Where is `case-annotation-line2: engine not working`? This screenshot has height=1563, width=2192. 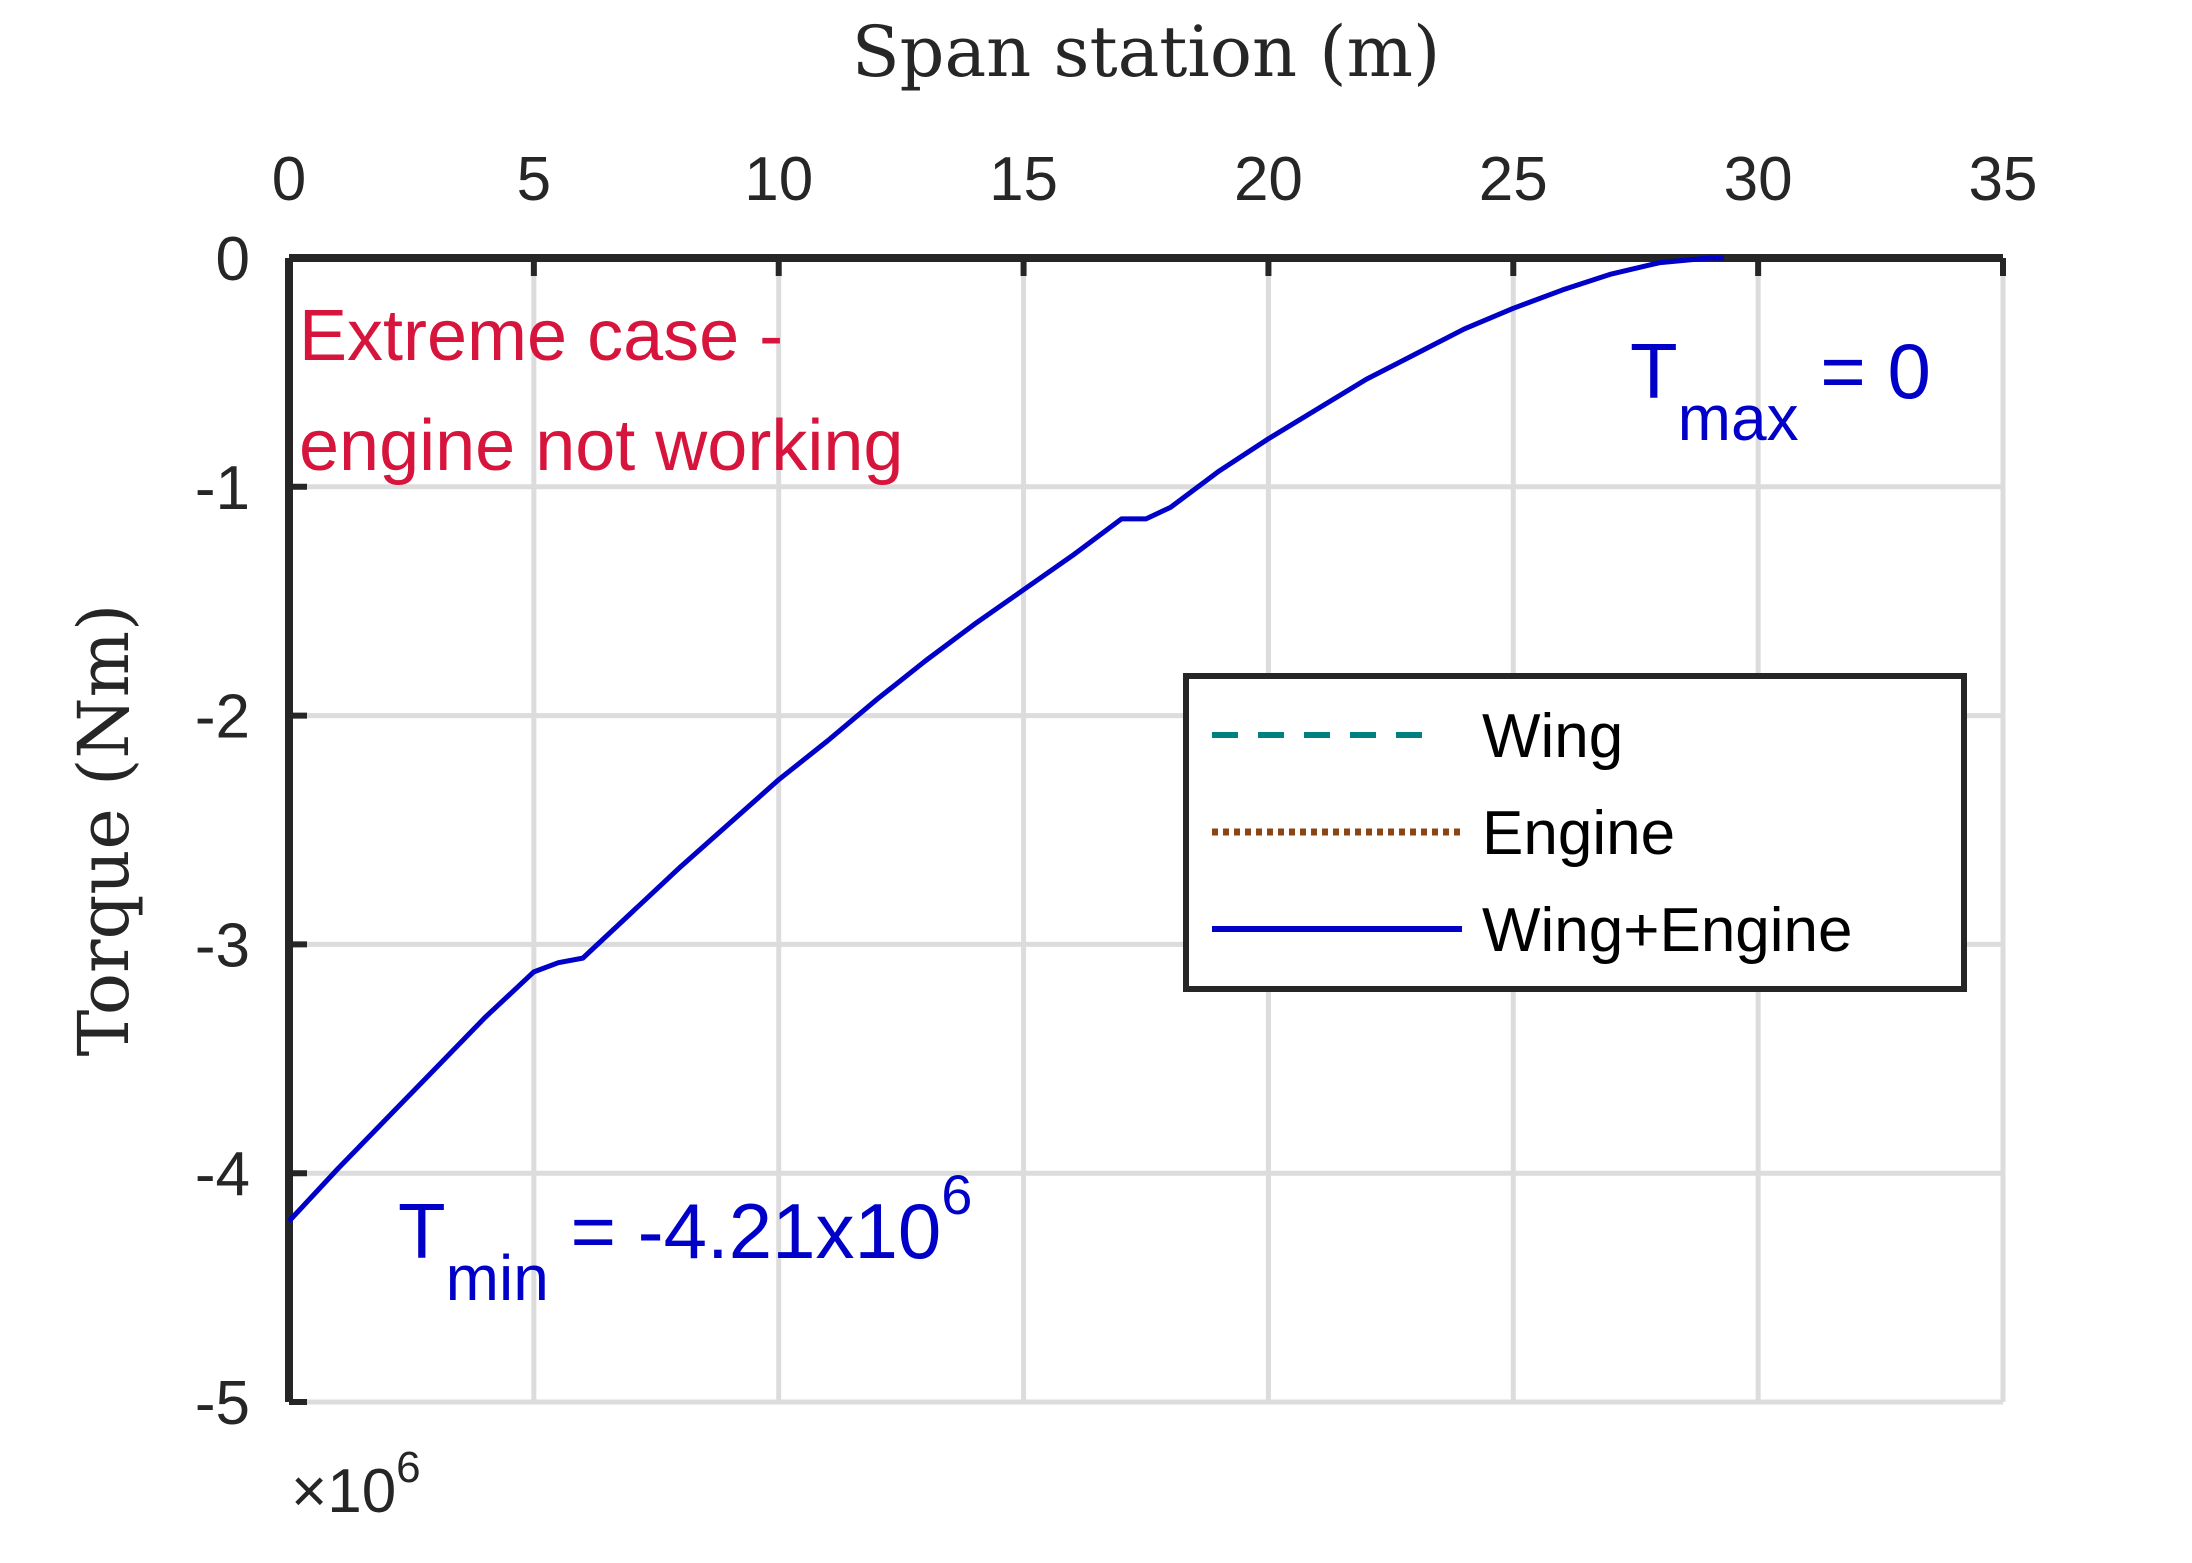
case-annotation-line2: engine not working is located at coordinates (601, 446).